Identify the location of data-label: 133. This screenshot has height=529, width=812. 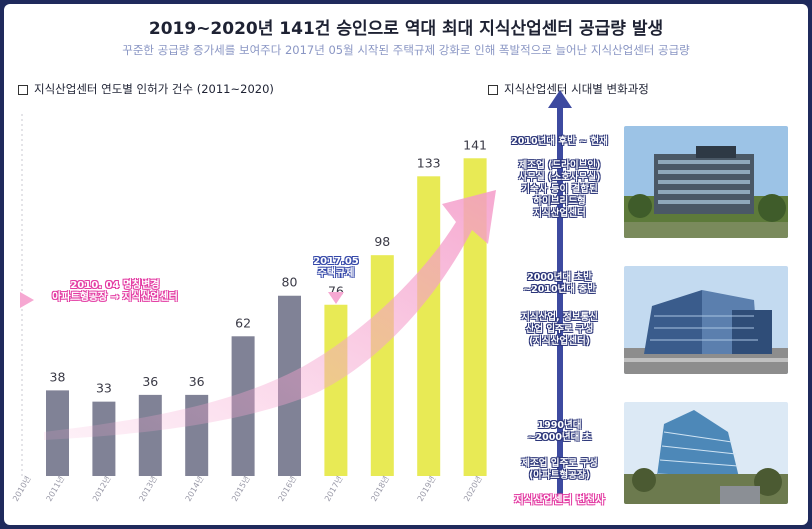
(429, 162).